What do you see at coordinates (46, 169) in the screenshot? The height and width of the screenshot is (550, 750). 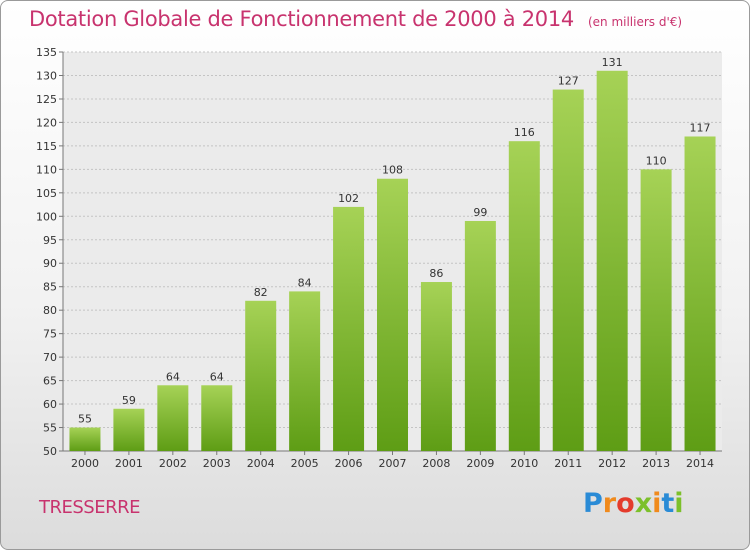 I see `y-tick-label: 110` at bounding box center [46, 169].